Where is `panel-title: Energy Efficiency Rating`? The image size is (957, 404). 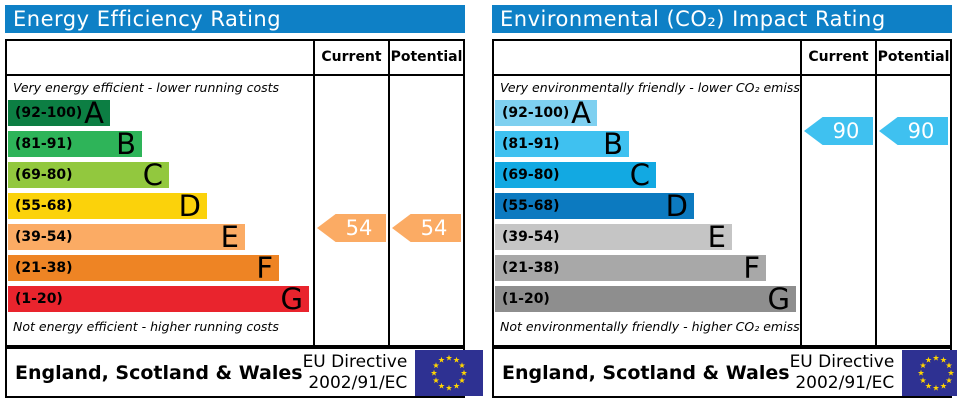
panel-title: Energy Efficiency Rating is located at coordinates (235, 19).